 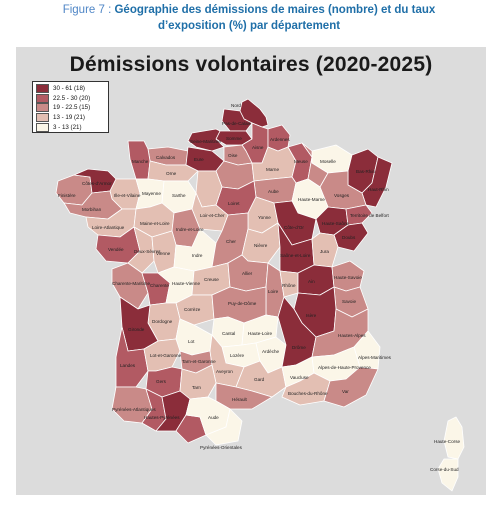 I want to click on label-rhone: Rhône, so click(x=289, y=285).